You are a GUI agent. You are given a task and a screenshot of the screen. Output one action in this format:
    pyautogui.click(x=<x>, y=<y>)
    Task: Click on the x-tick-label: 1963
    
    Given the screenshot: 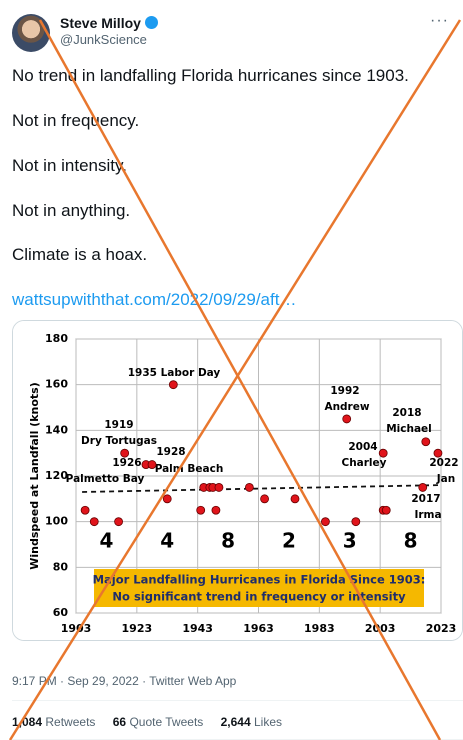 What is the action you would take?
    pyautogui.click(x=258, y=628)
    